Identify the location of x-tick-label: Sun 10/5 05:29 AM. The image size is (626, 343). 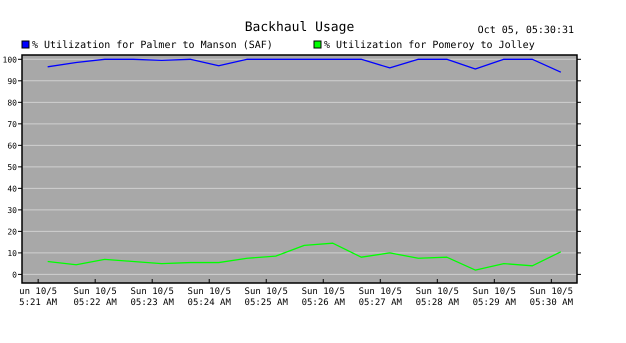
(494, 297).